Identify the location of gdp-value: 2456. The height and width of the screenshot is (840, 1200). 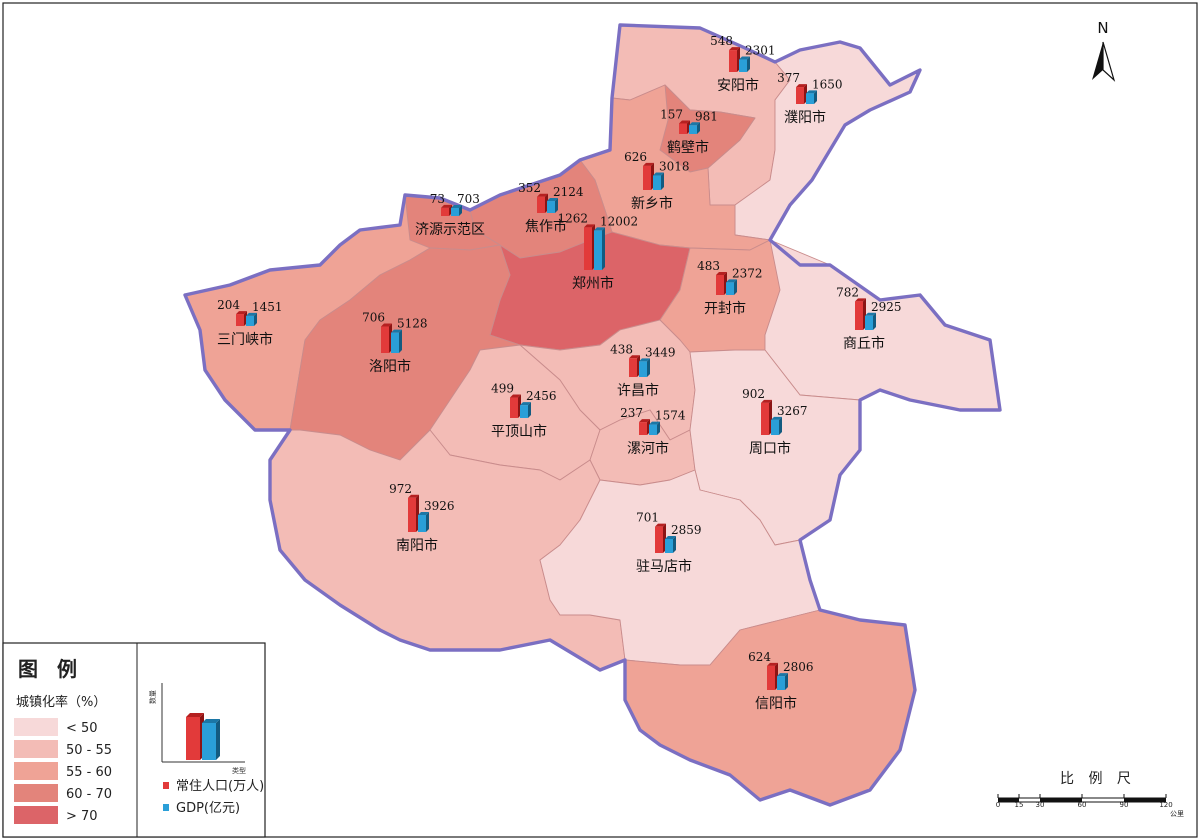
(541, 396).